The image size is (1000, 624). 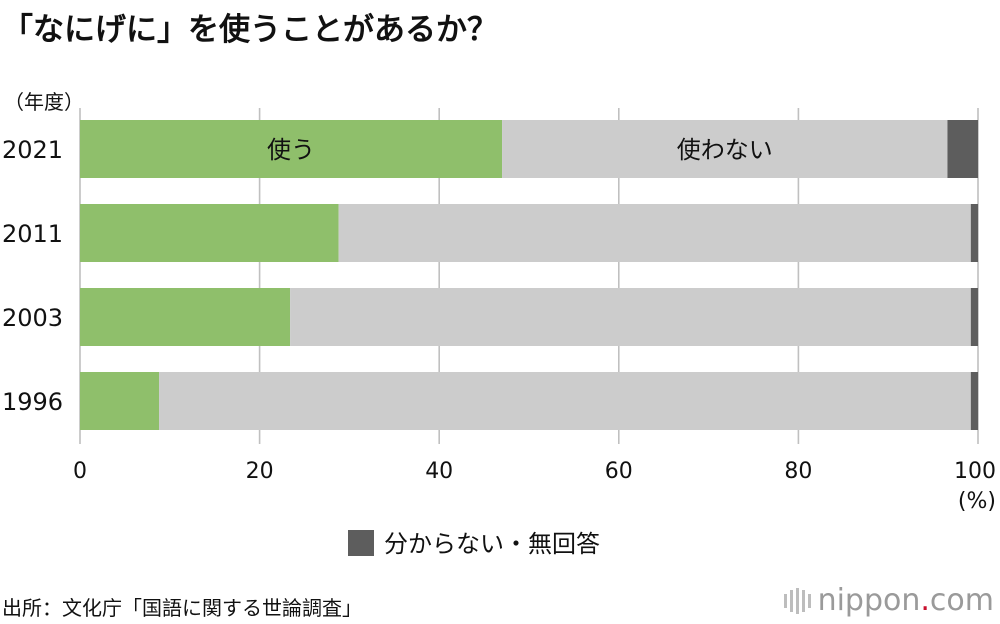 What do you see at coordinates (961, 600) in the screenshot?
I see `brand-tld: com` at bounding box center [961, 600].